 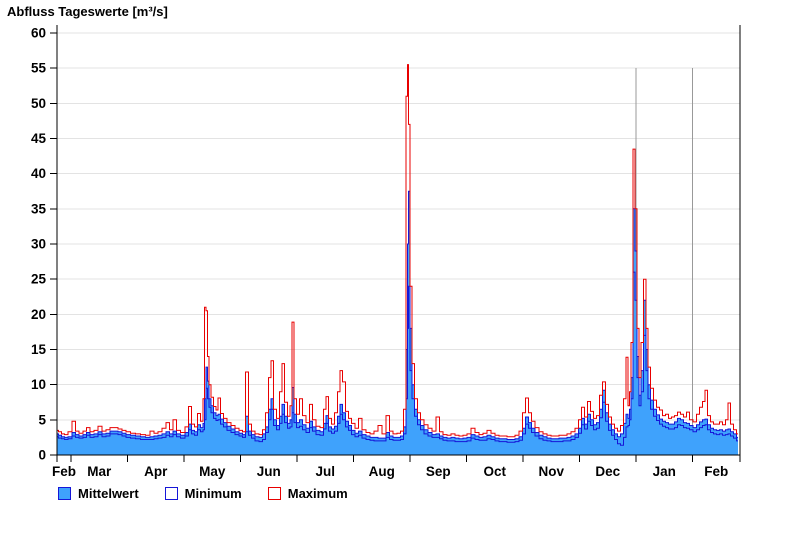 What do you see at coordinates (42, 455) in the screenshot?
I see `y-tick-label: 0` at bounding box center [42, 455].